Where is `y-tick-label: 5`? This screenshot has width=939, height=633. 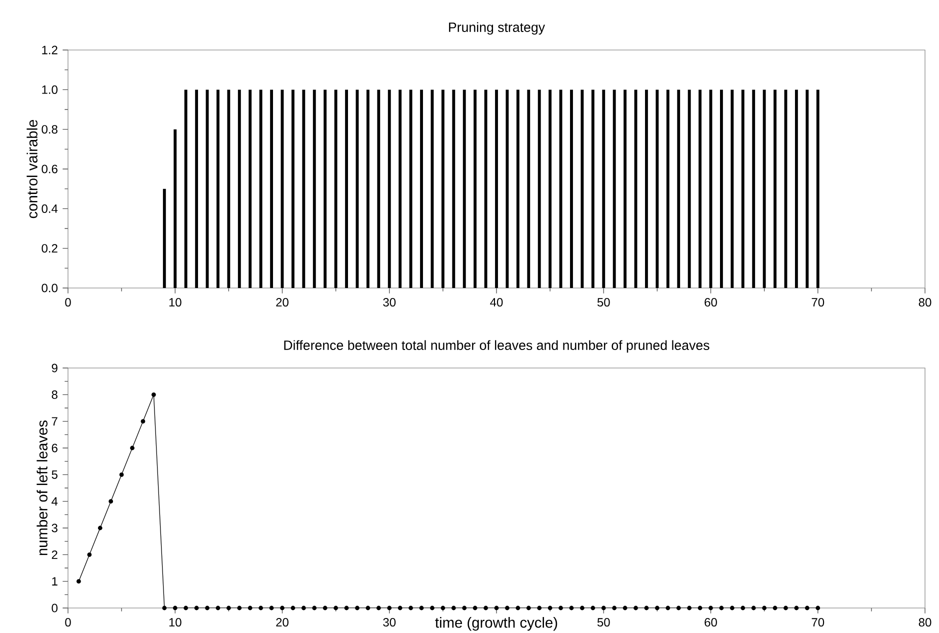
y-tick-label: 5 is located at coordinates (55, 474).